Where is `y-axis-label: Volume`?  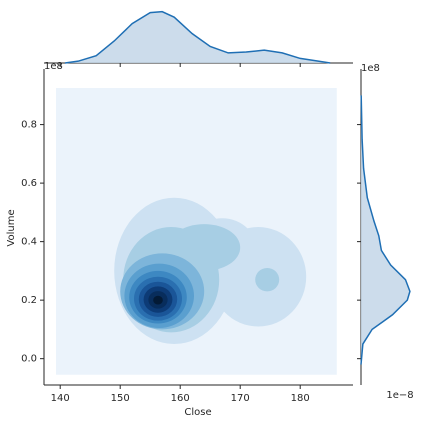
y-axis-label: Volume is located at coordinates (11, 227).